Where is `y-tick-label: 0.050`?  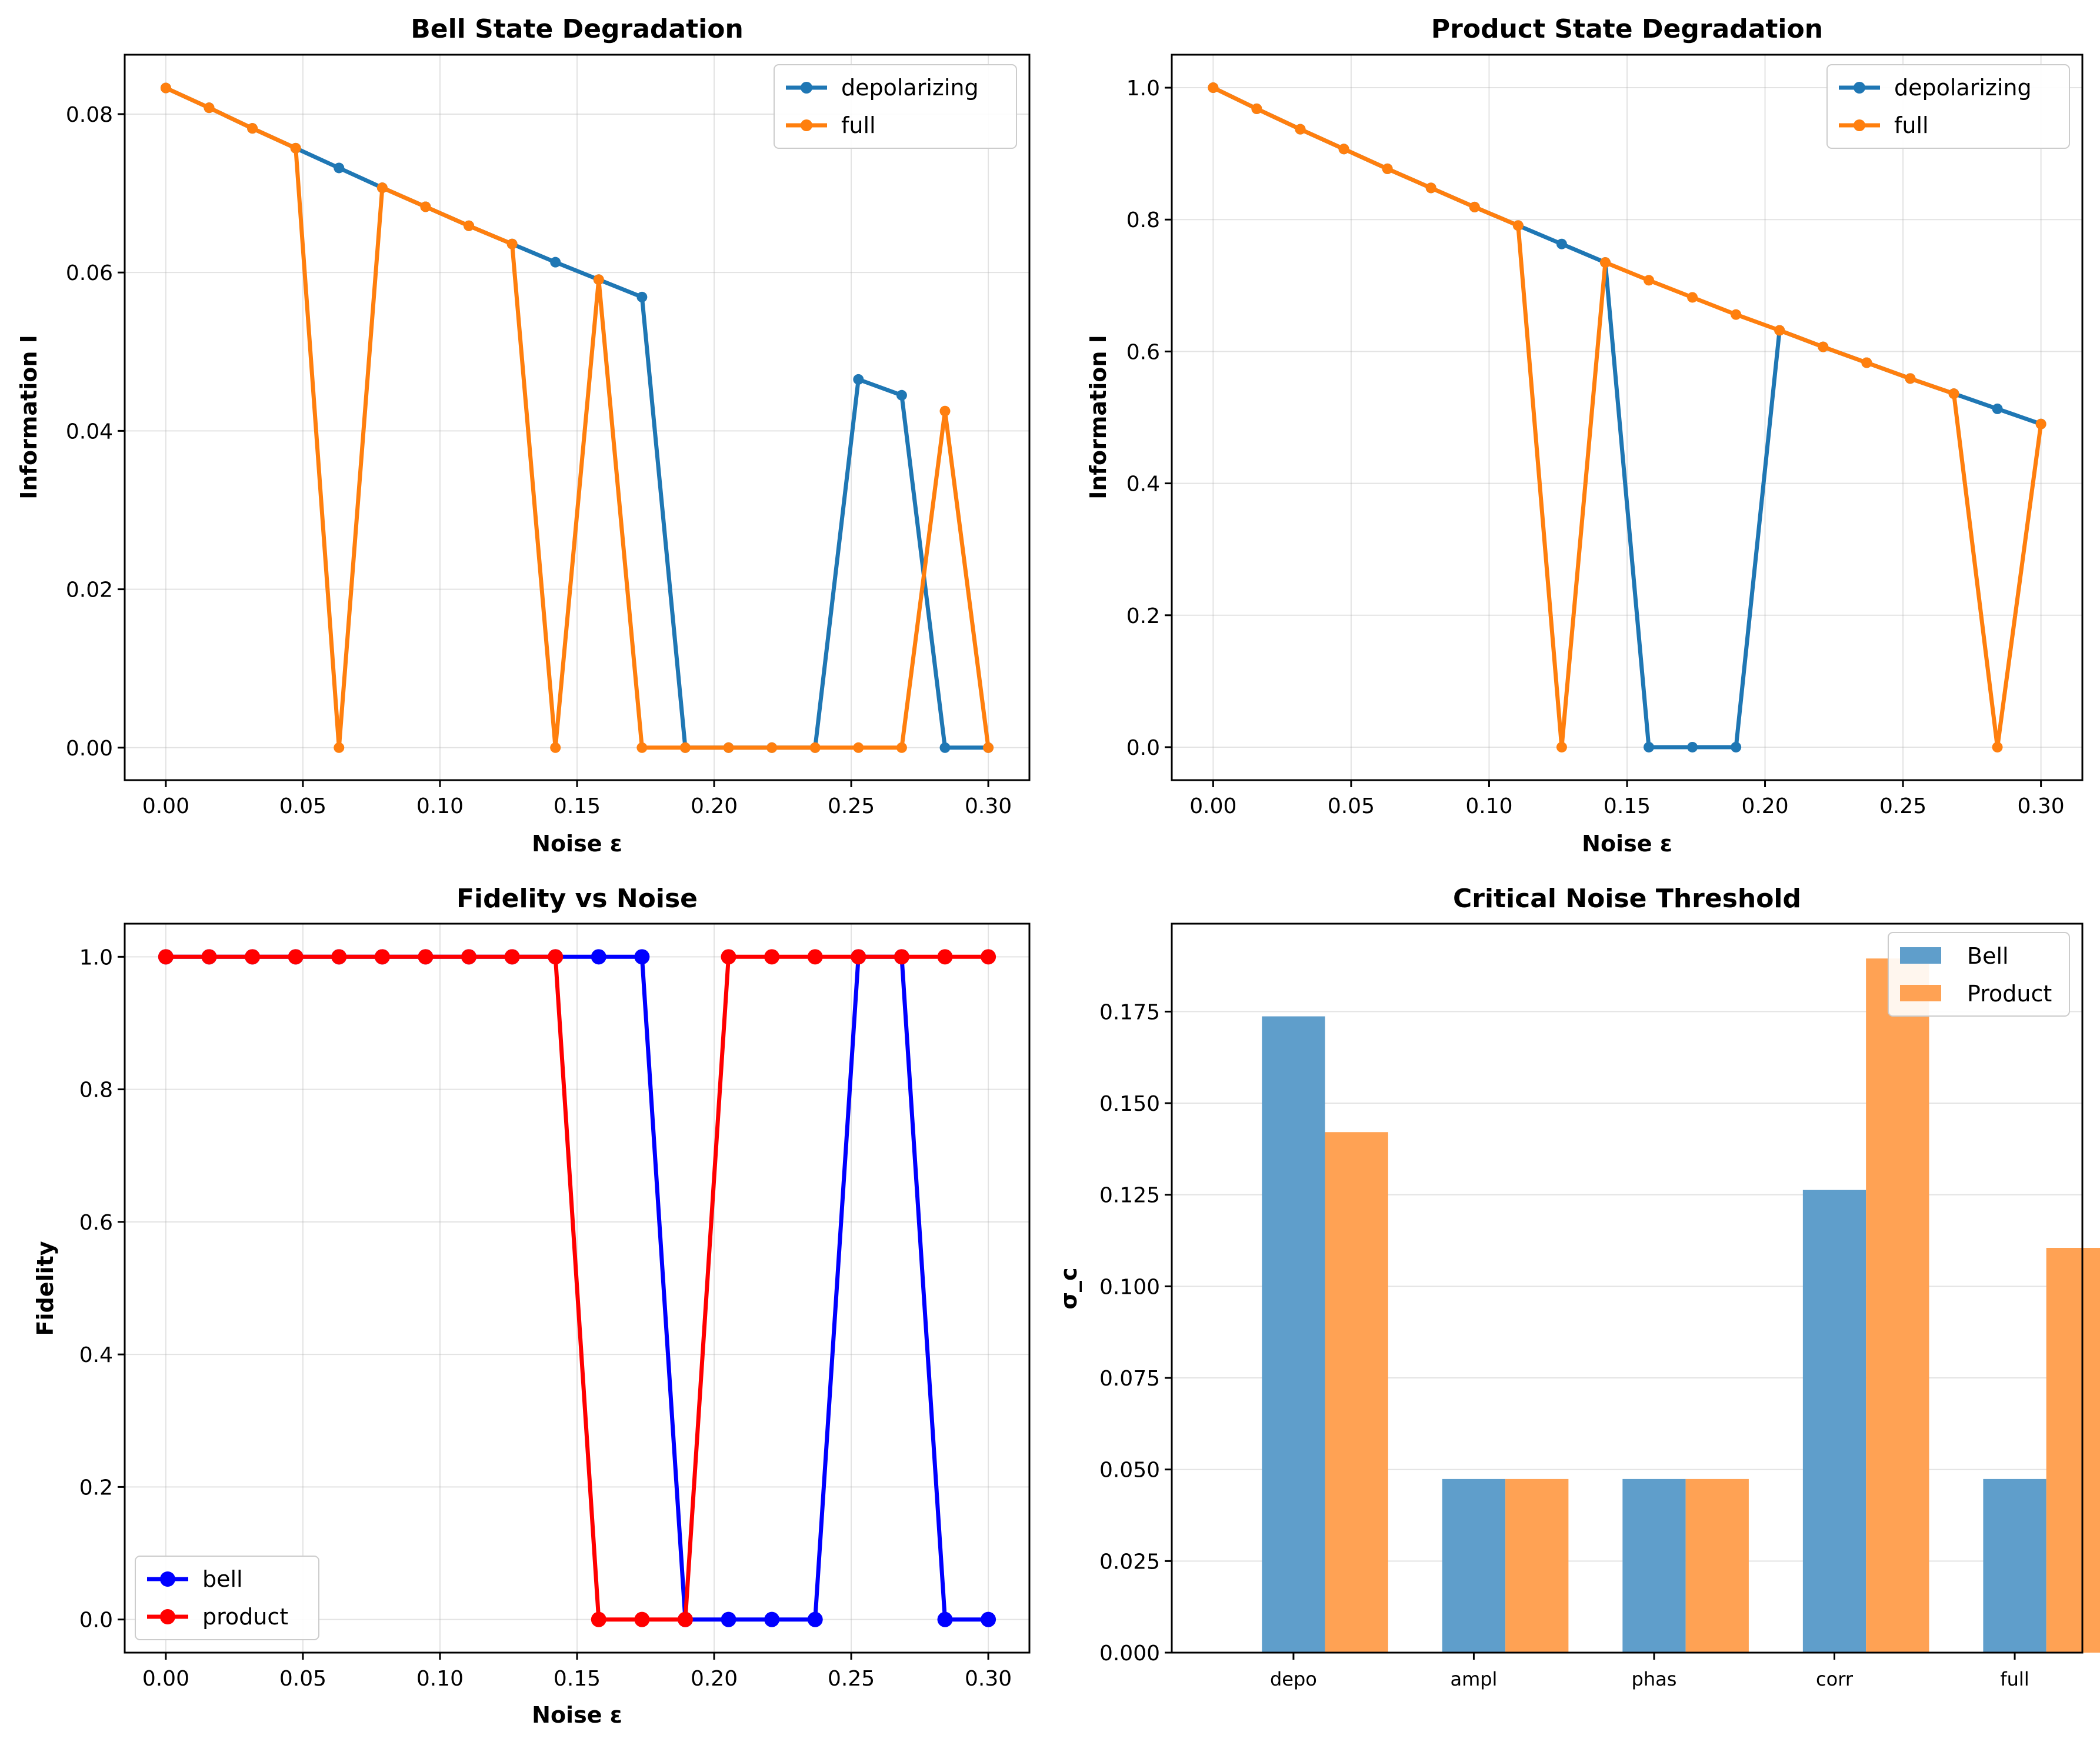 y-tick-label: 0.050 is located at coordinates (1129, 1471).